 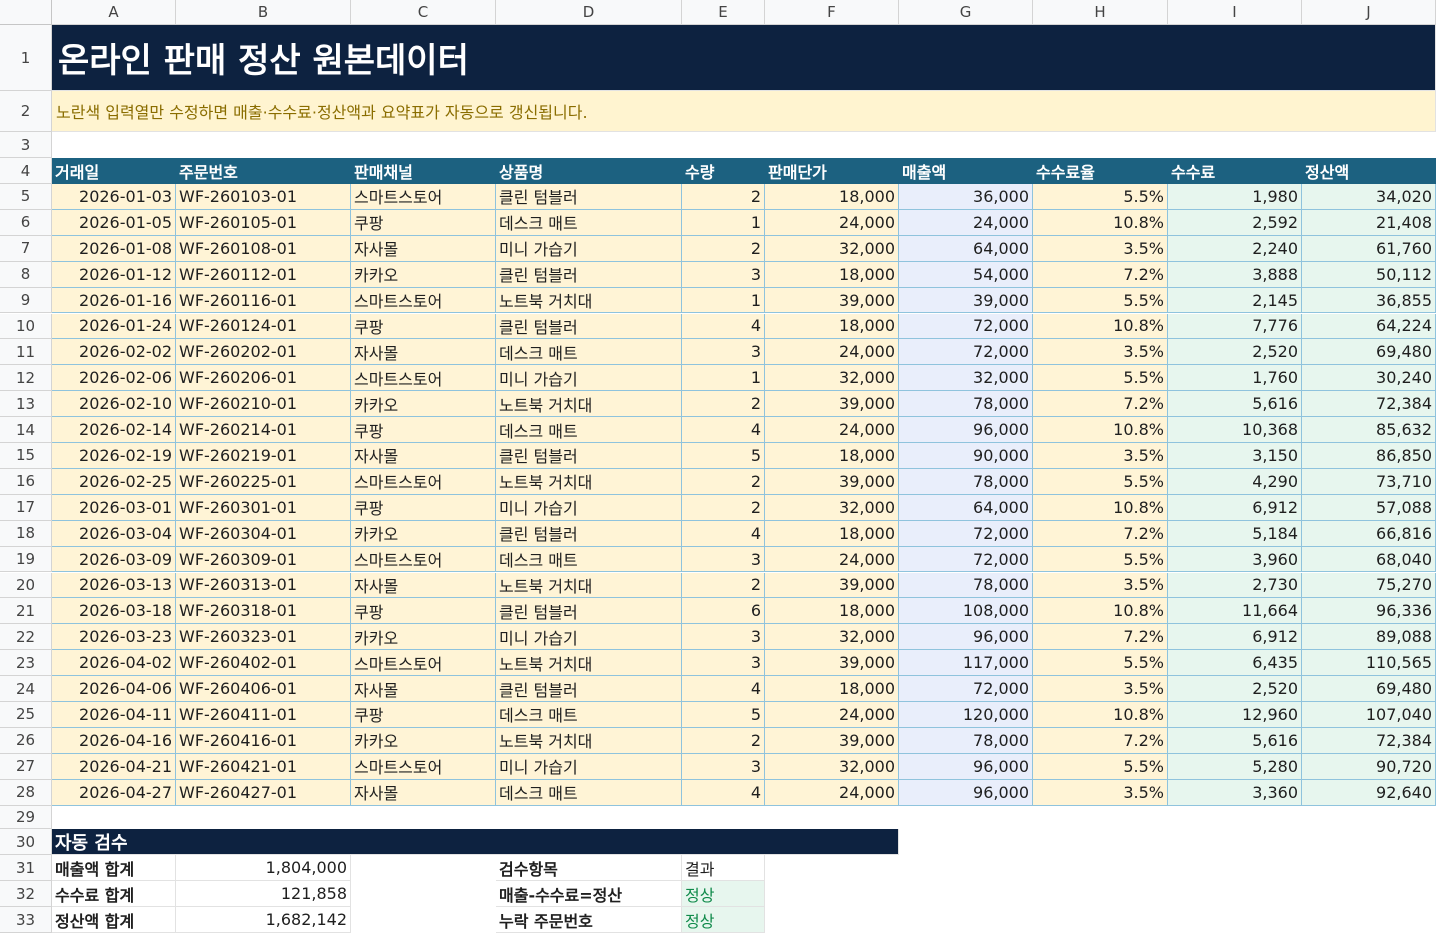 What do you see at coordinates (263, 715) in the screenshot?
I see `table-cell: WF-260411-01` at bounding box center [263, 715].